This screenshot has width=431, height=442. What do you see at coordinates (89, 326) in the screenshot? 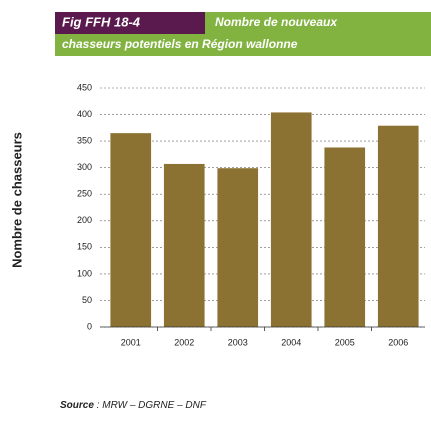
I see `y-tick-label: 0` at bounding box center [89, 326].